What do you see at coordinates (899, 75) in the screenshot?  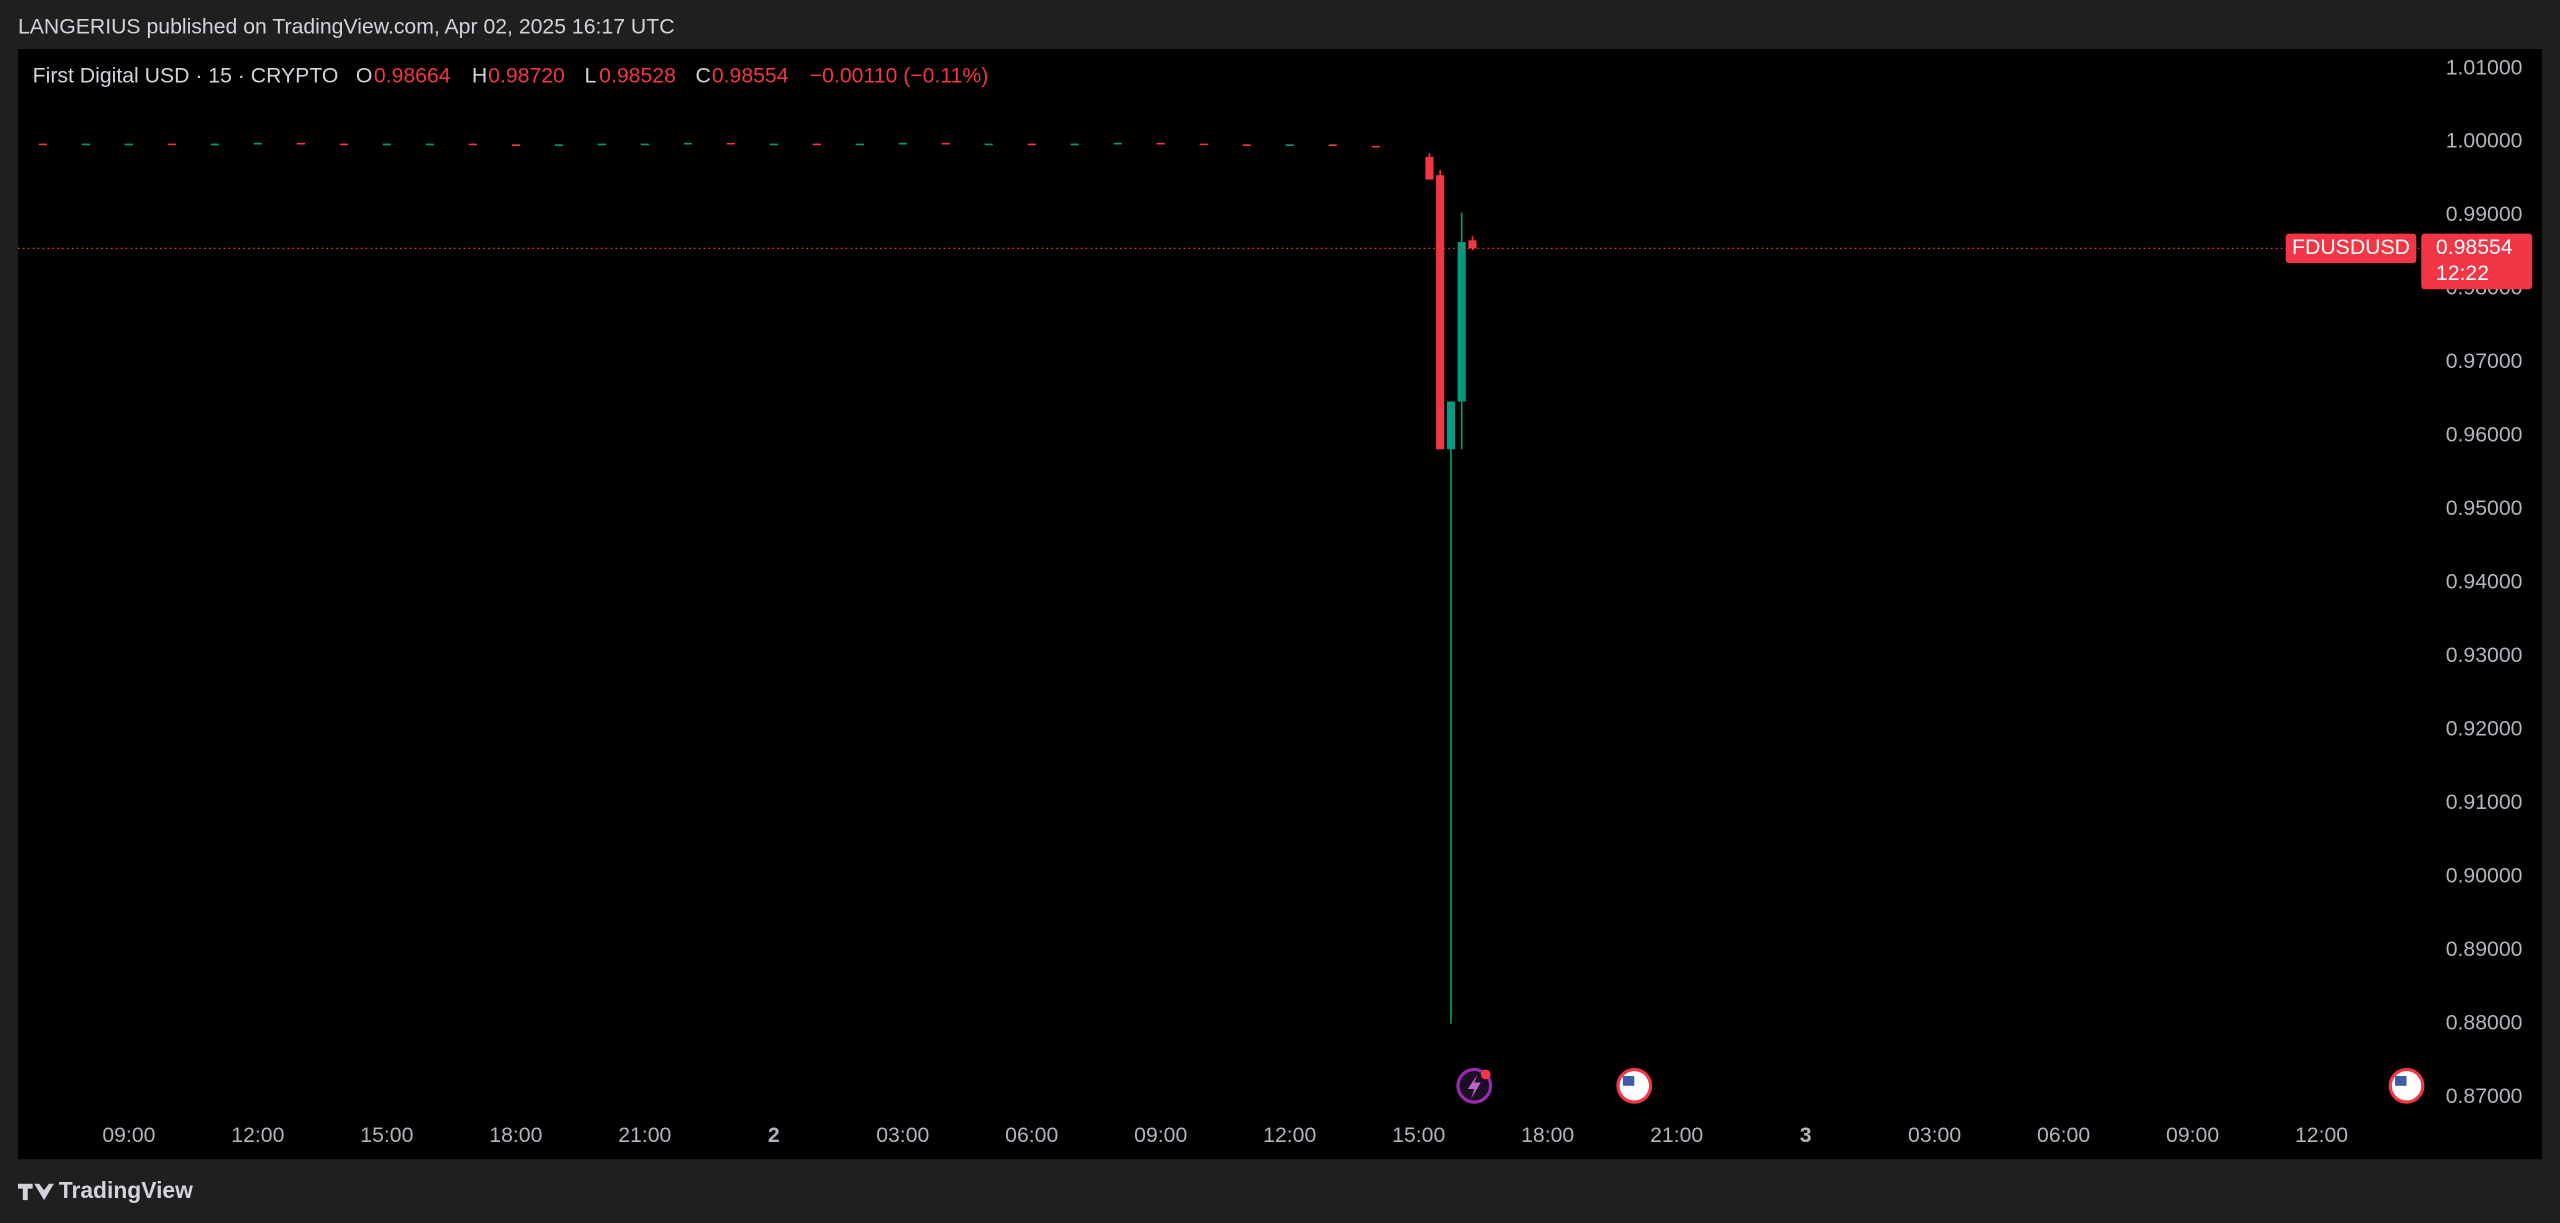 I see `legend-change: −0.00110 (−0.11%)` at bounding box center [899, 75].